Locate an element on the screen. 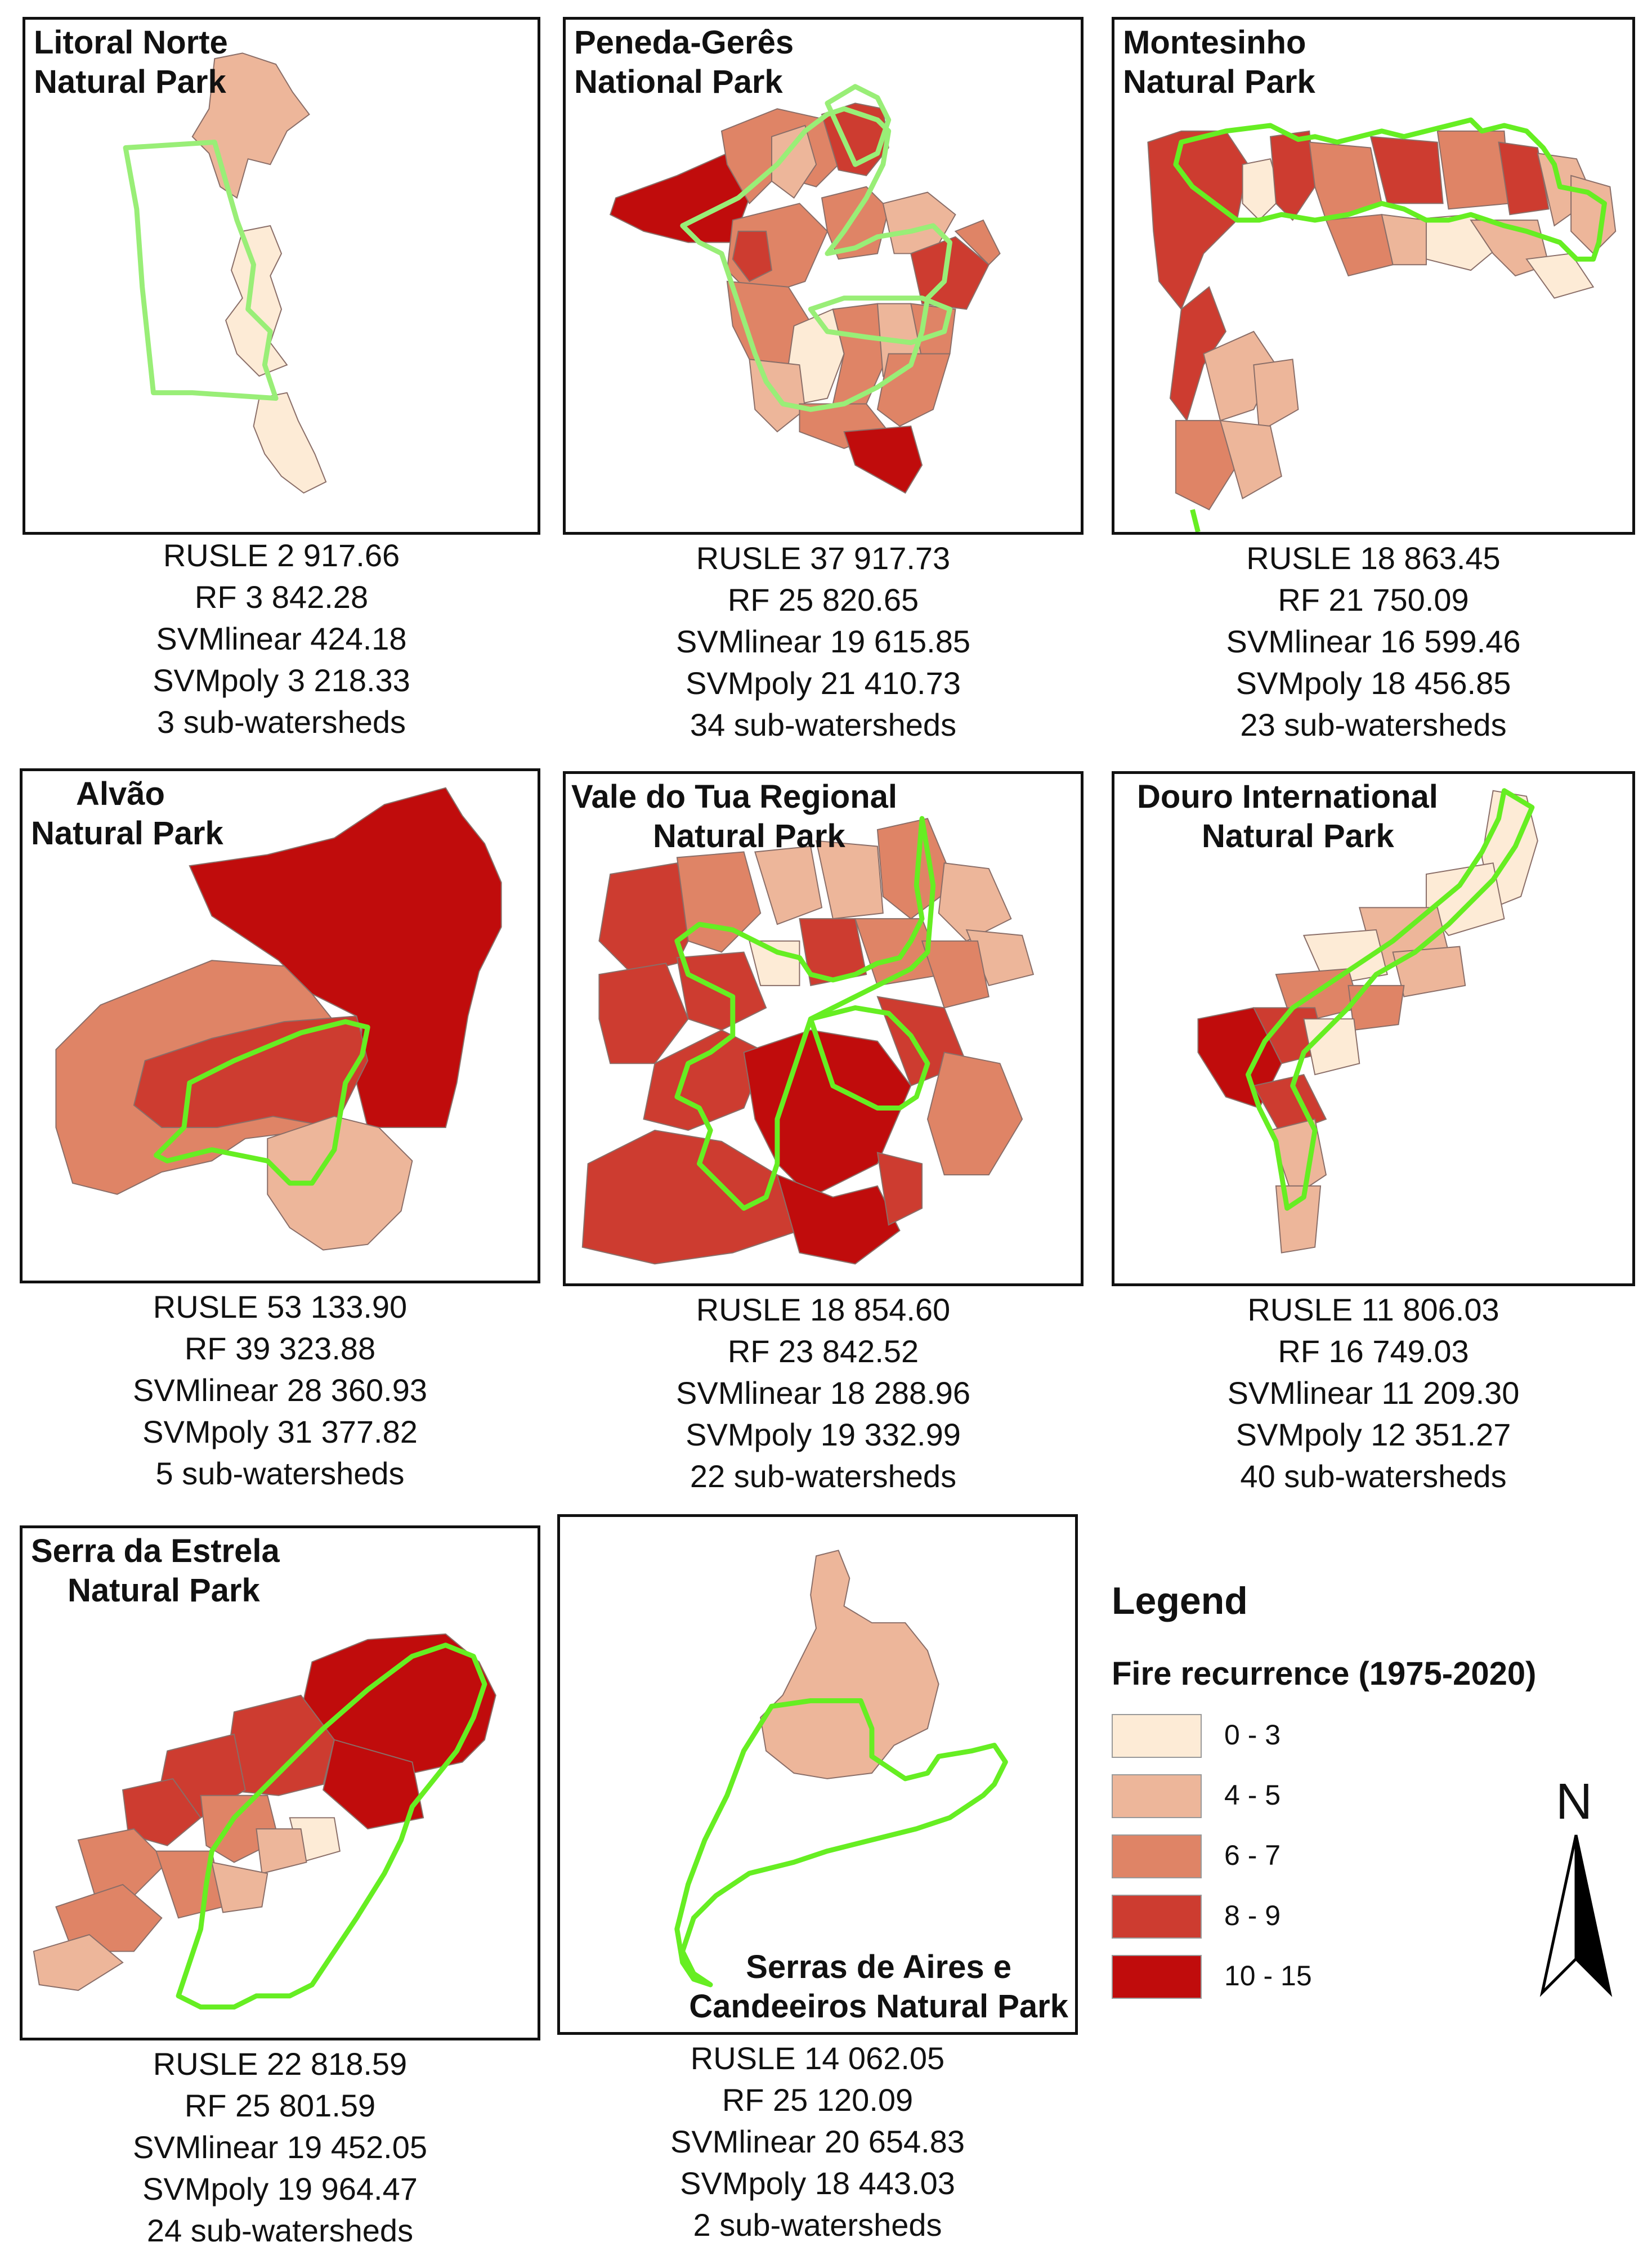 Image resolution: width=1652 pixels, height=2260 pixels. svmlinear-value: SVMlinear 19 615.85 is located at coordinates (823, 642).